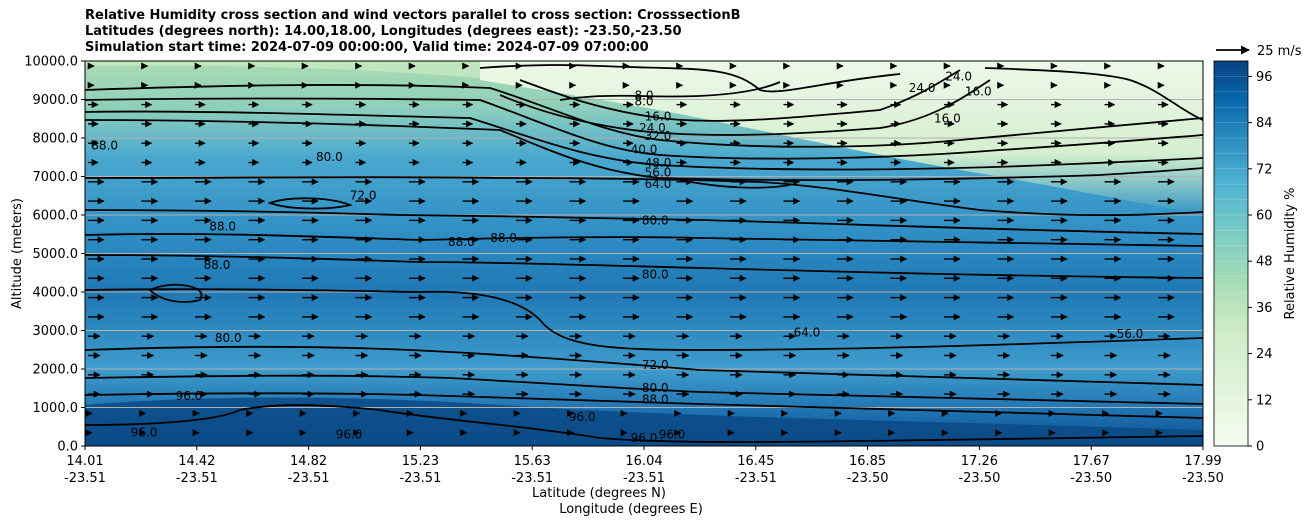 This screenshot has width=1304, height=526. I want to click on contour-label: 64.0, so click(807, 332).